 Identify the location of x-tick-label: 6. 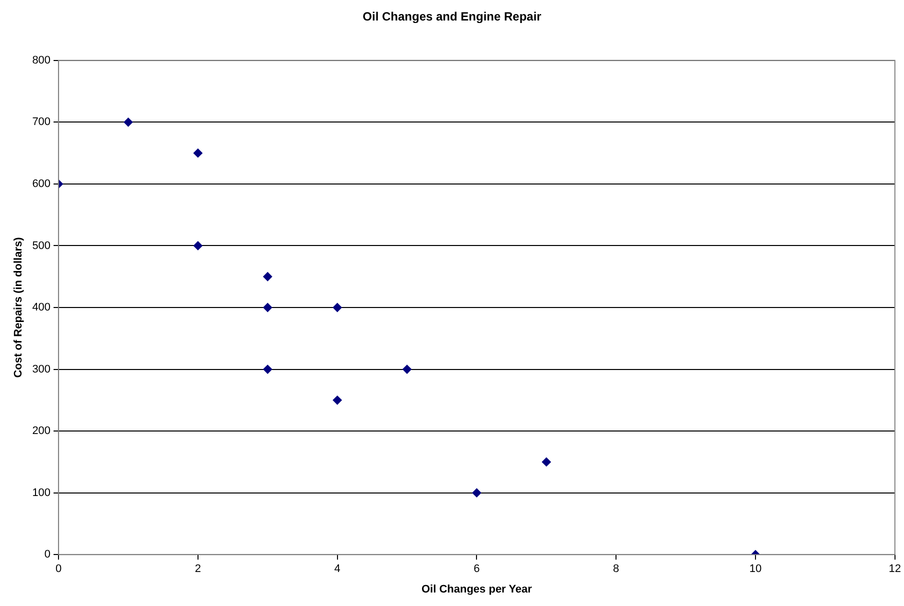
(477, 569).